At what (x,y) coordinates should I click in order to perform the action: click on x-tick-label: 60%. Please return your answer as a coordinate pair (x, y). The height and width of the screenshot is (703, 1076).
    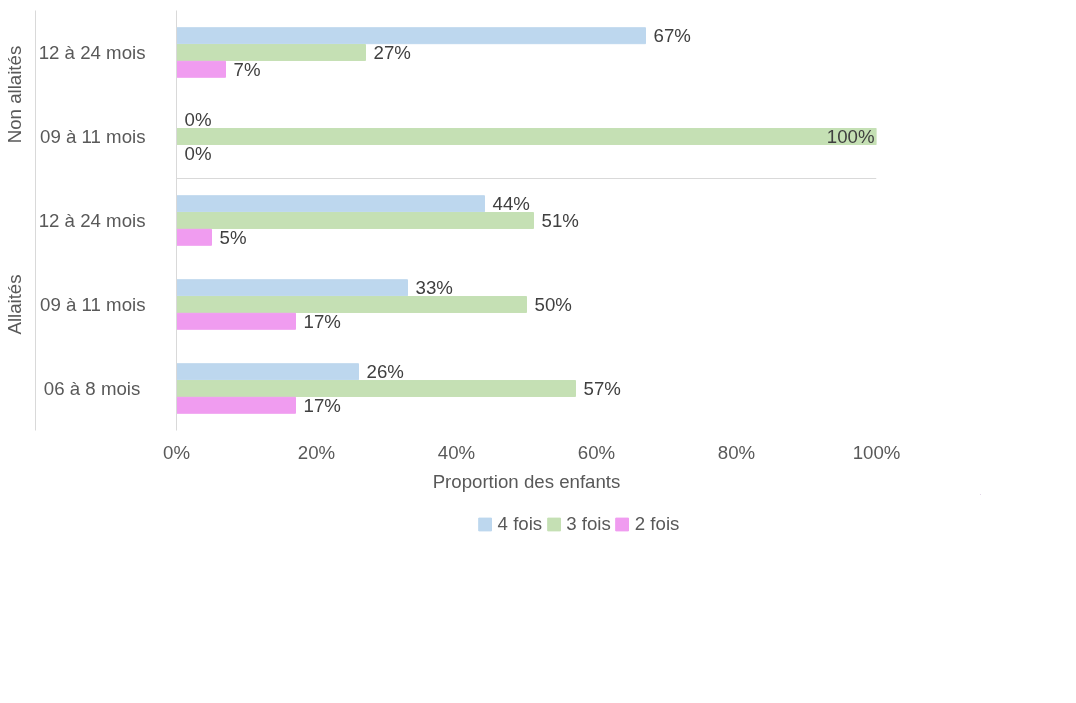
    Looking at the image, I should click on (596, 452).